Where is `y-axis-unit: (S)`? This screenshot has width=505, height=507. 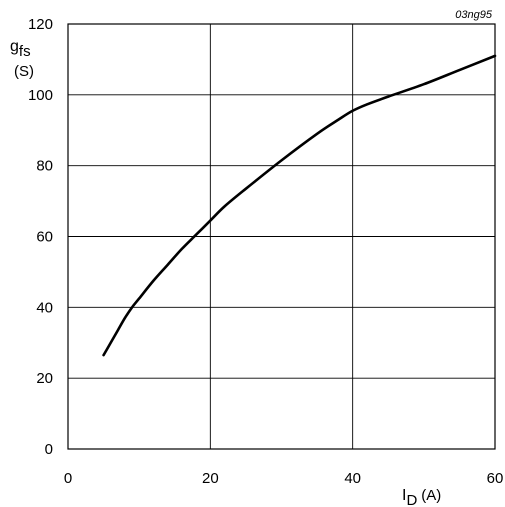 y-axis-unit: (S) is located at coordinates (24, 71).